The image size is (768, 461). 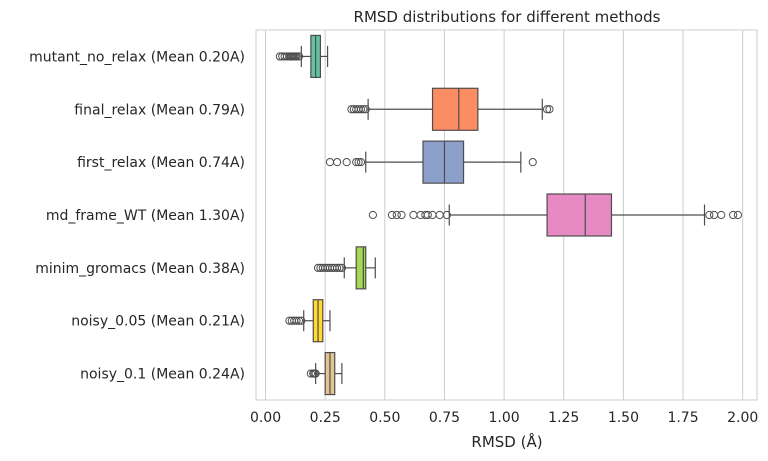 I want to click on x-tick-labels: 0.00 0.25 0.50 0.75 1.00 1.25 1.50 1.75 2.00, so click(x=504, y=418).